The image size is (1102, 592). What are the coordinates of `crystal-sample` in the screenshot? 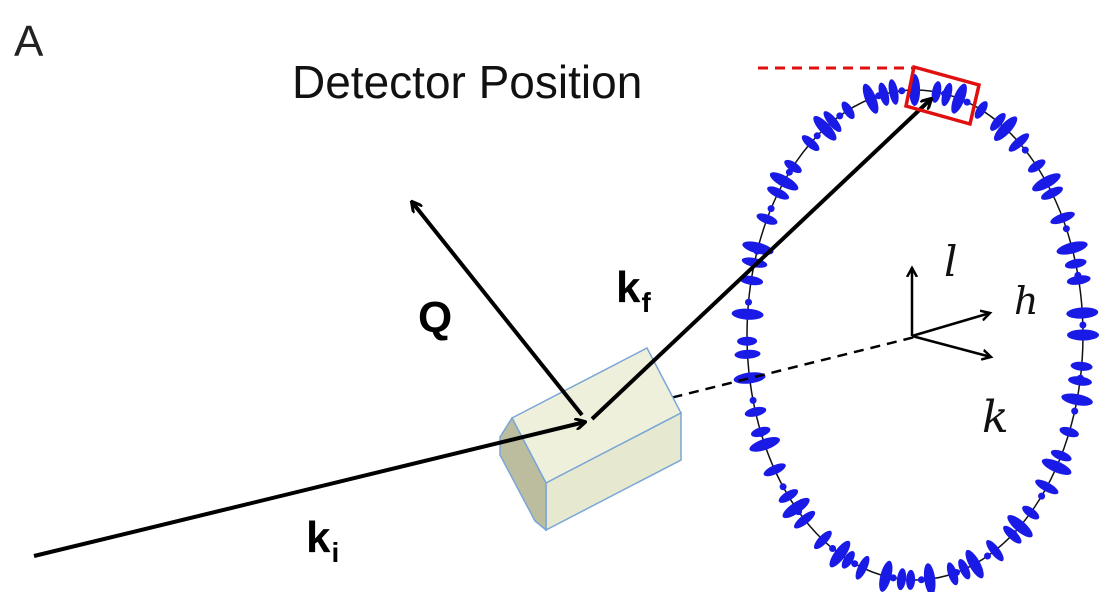 It's located at (591, 439).